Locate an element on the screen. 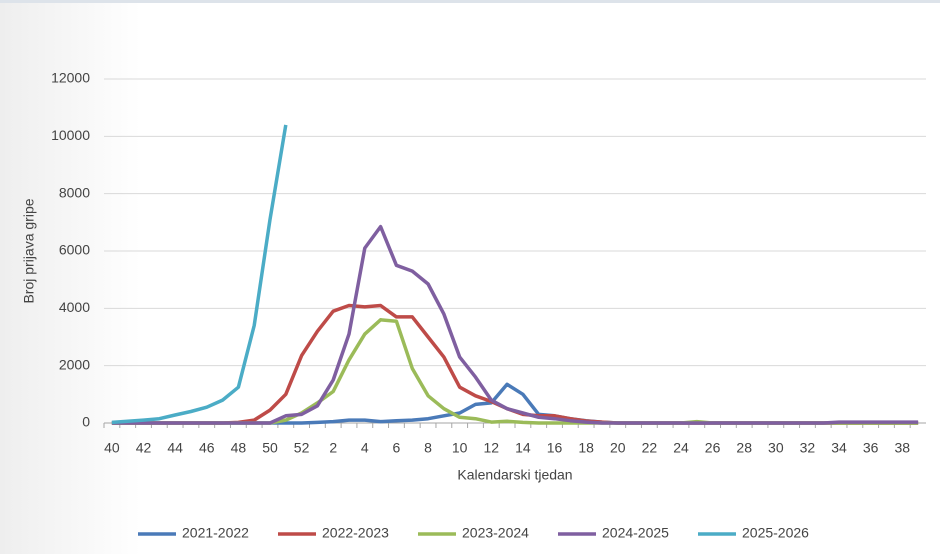 The image size is (940, 554). x-tick-label: 26 is located at coordinates (713, 448).